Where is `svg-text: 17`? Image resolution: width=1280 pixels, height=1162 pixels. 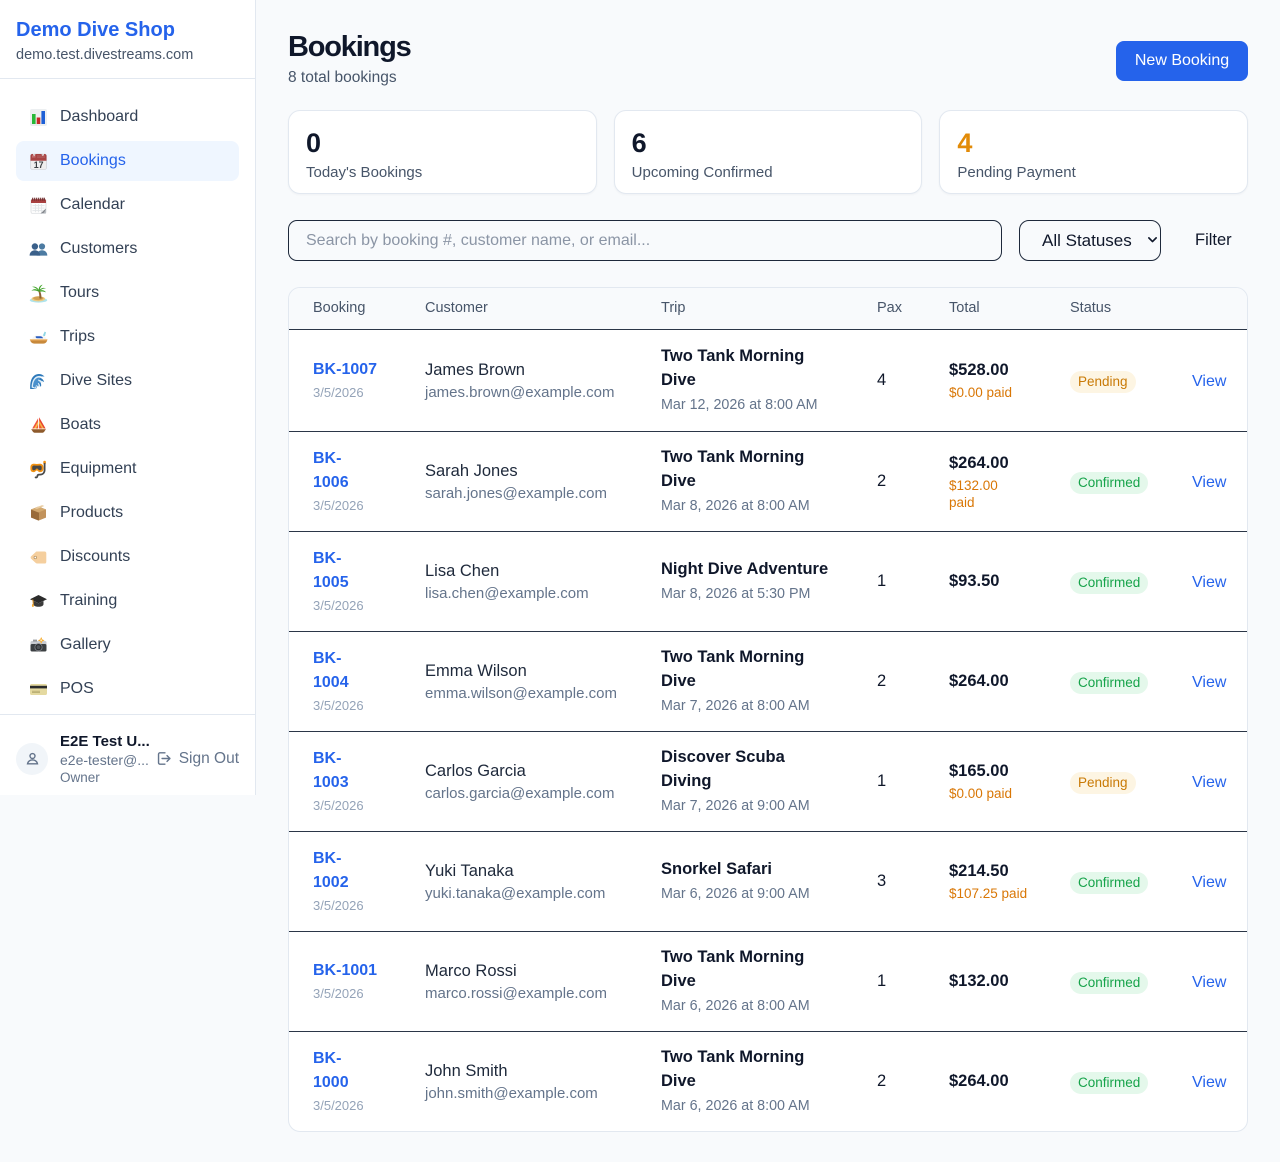
svg-text: 17 is located at coordinates (38, 164).